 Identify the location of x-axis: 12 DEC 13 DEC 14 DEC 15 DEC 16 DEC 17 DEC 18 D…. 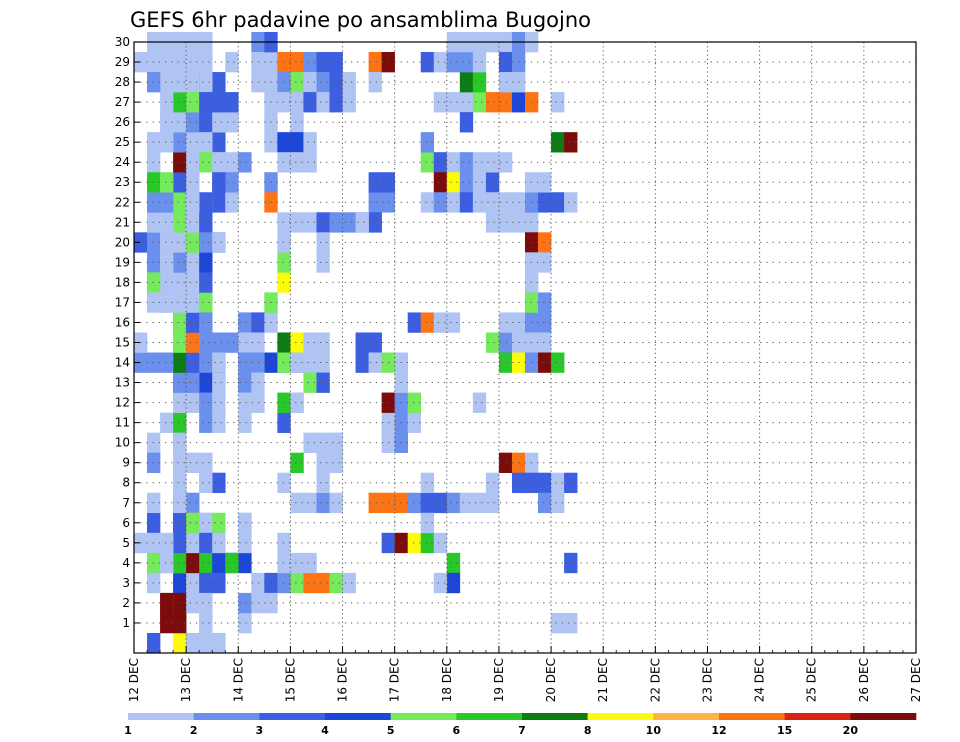
(525, 674).